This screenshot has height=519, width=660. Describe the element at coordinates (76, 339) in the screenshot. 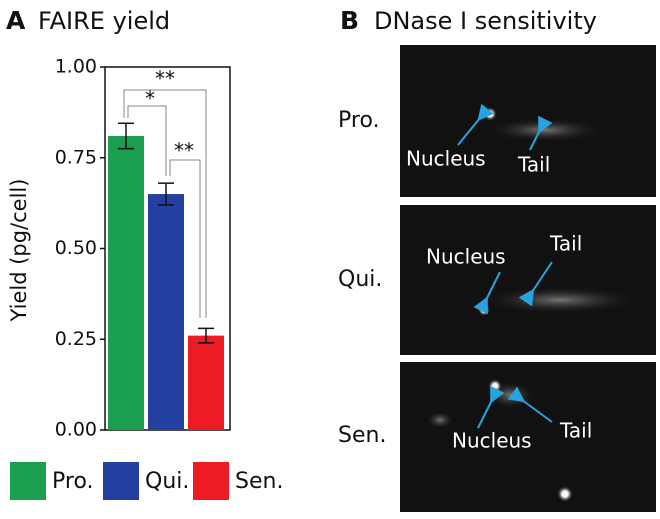

I see `y-tick-label: 0.25` at that location.